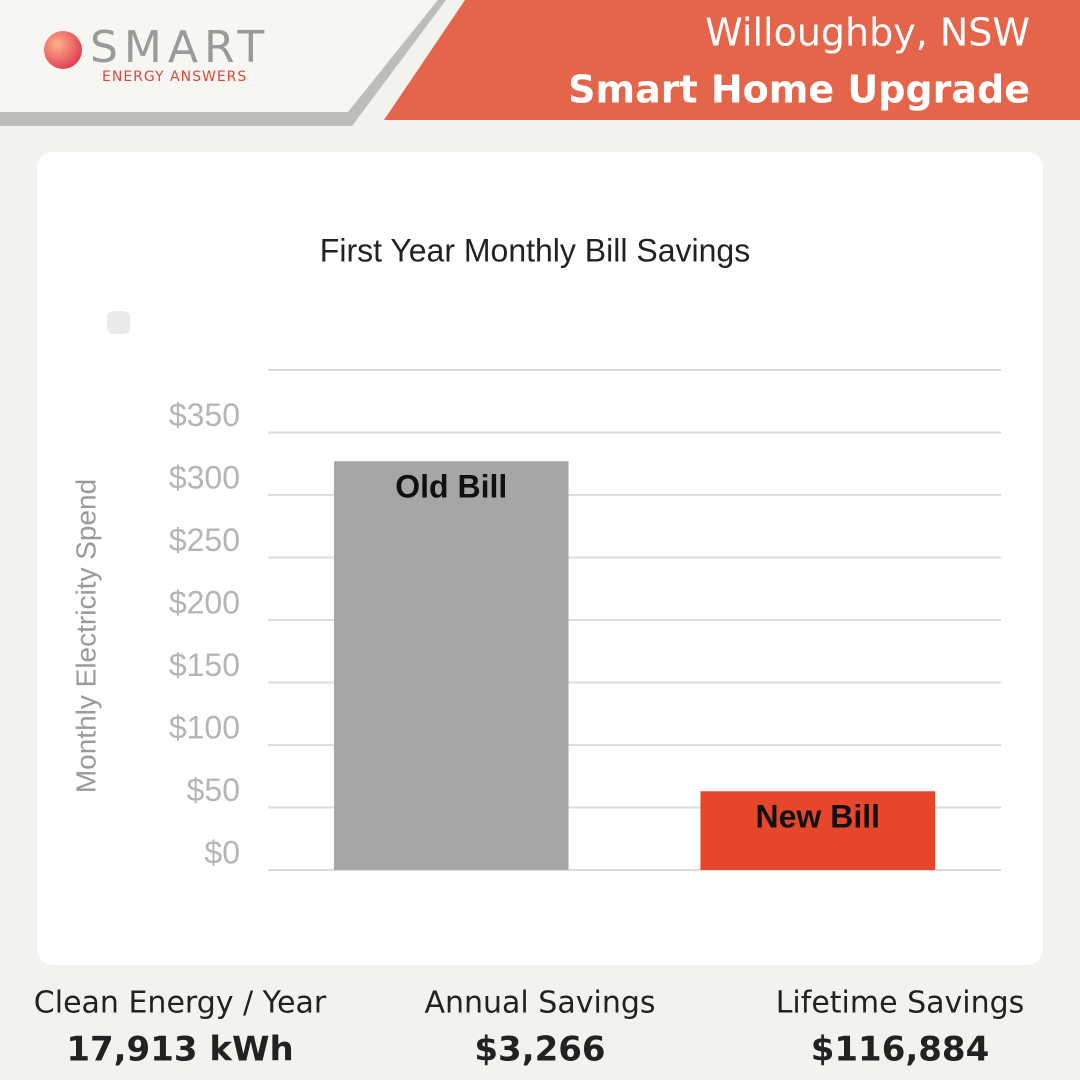 The width and height of the screenshot is (1080, 1080). I want to click on y-tick-label: $250, so click(204, 540).